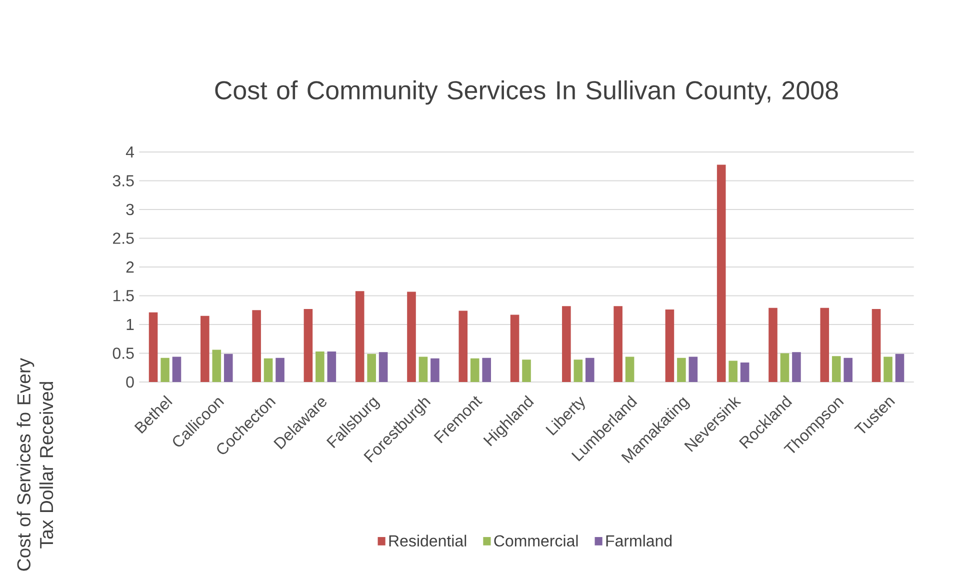  I want to click on y-tick-label: 1.5, so click(123, 296).